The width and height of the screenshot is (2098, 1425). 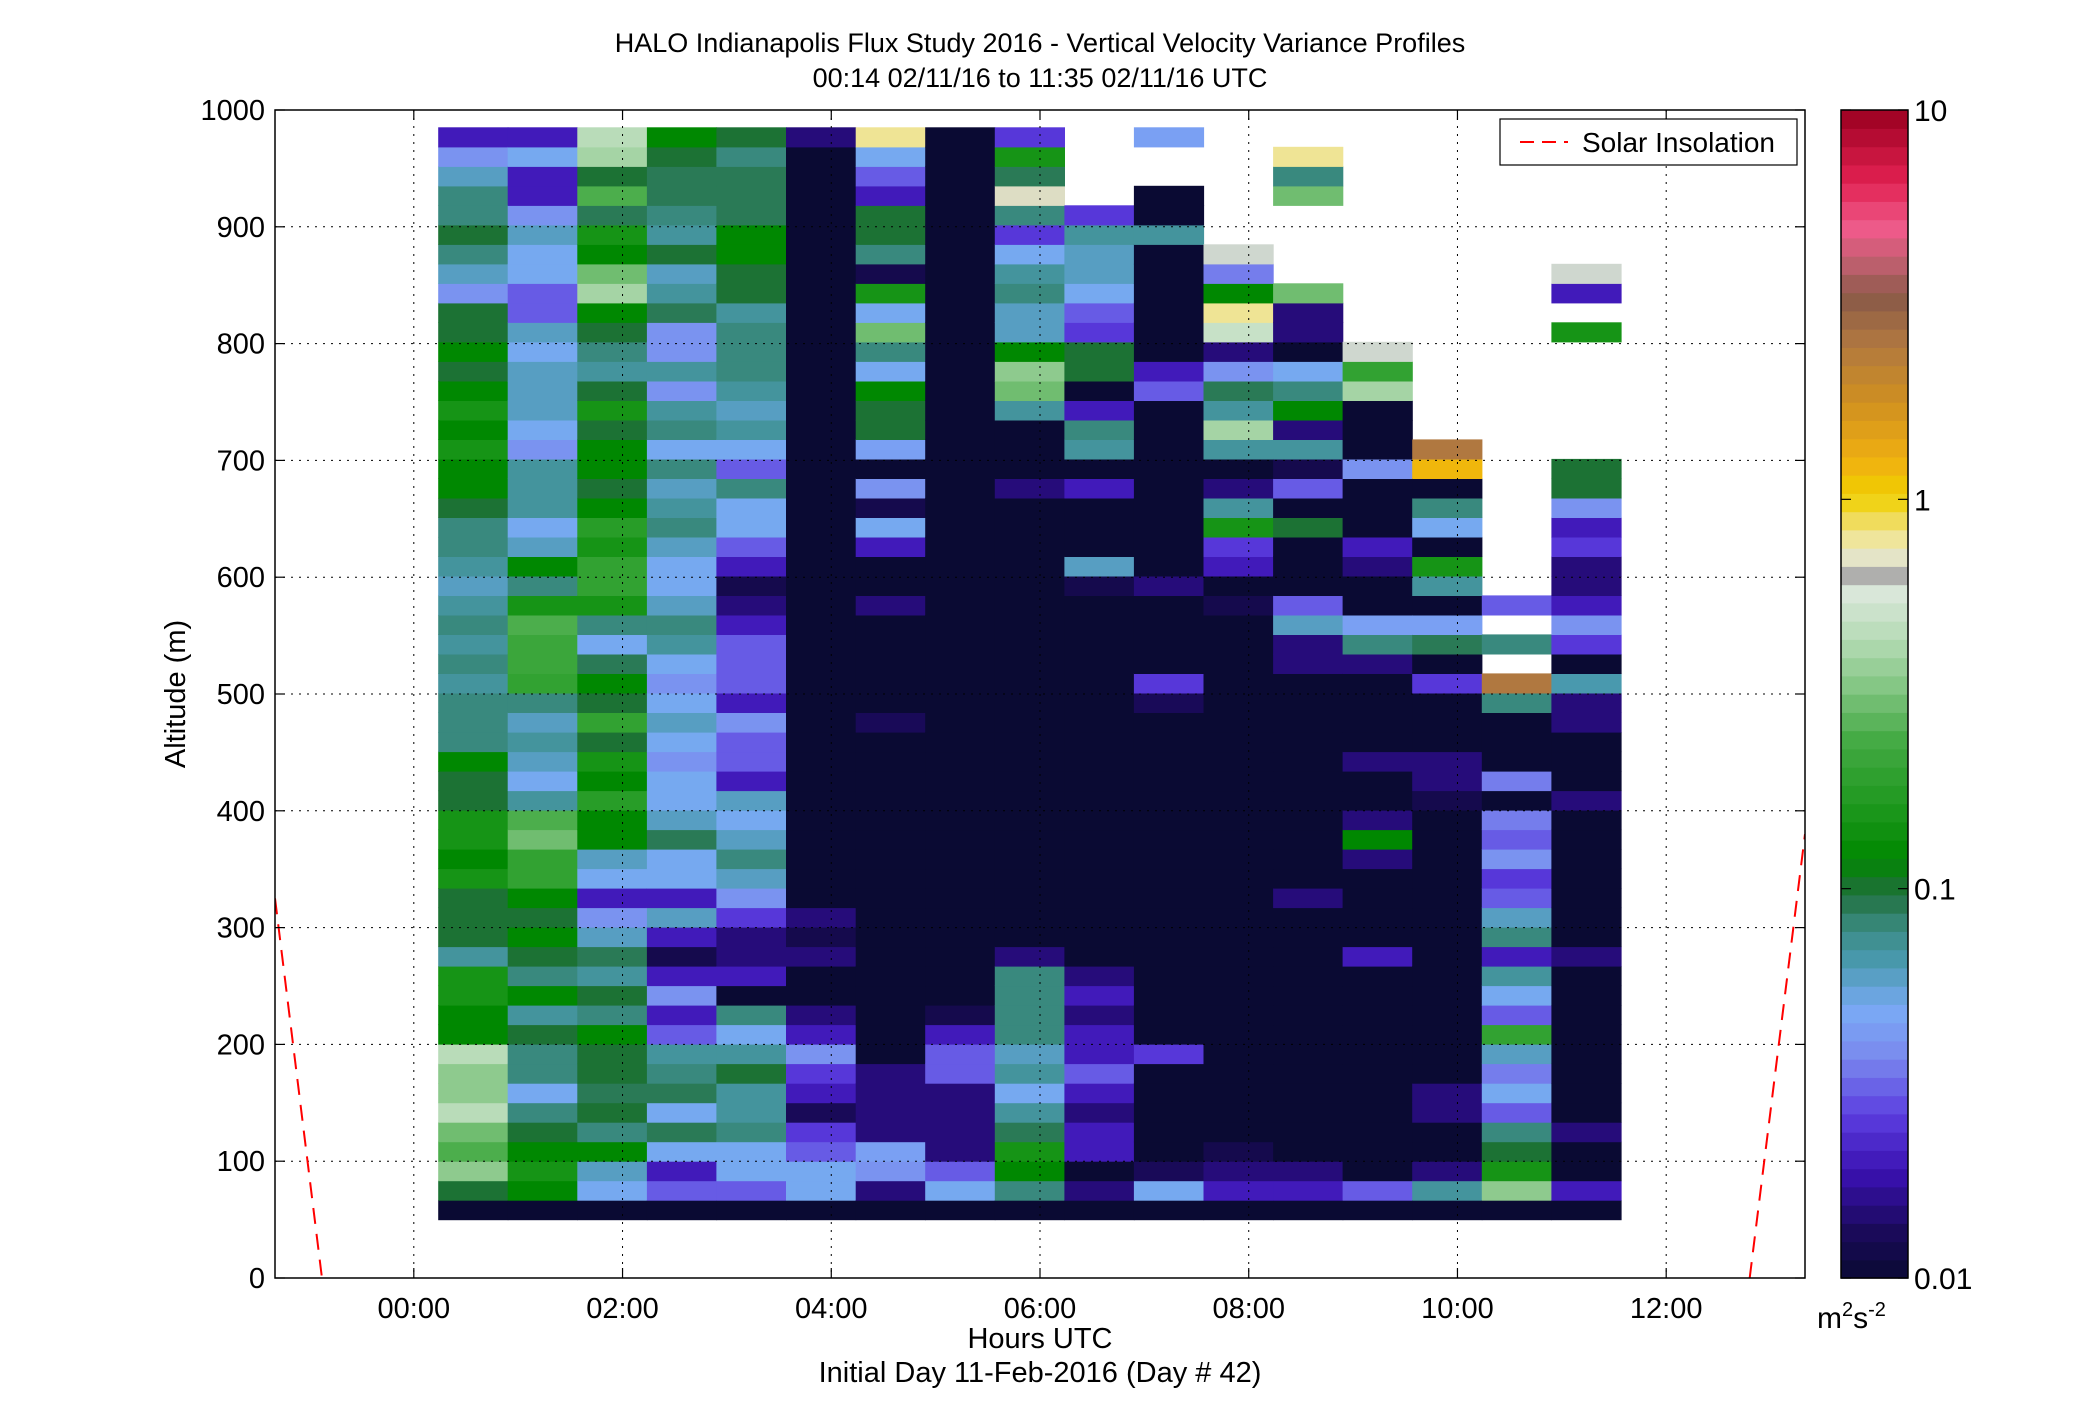 I want to click on x-axis-label: Hours UTC, so click(x=1039, y=1339).